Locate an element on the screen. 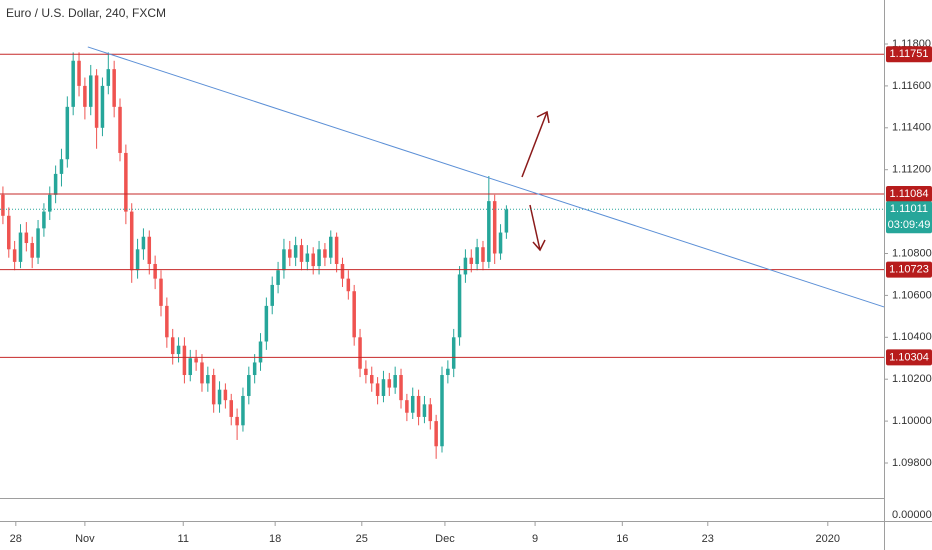  arrow-up is located at coordinates (535, 144).